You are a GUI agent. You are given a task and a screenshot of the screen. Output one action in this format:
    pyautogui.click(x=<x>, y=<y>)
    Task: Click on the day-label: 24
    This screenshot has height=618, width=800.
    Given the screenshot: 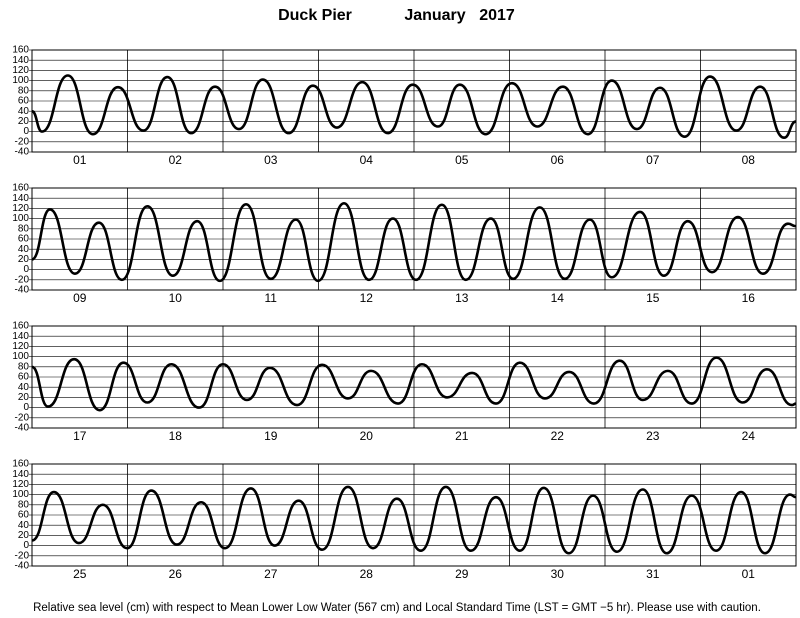 What is the action you would take?
    pyautogui.click(x=749, y=436)
    